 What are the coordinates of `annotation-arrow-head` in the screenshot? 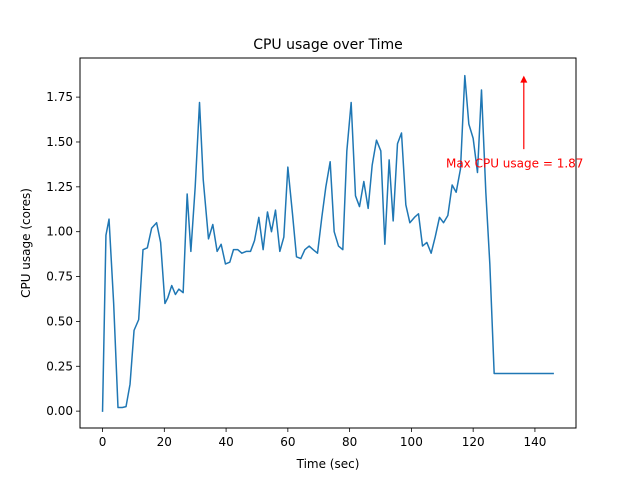 It's located at (524, 79).